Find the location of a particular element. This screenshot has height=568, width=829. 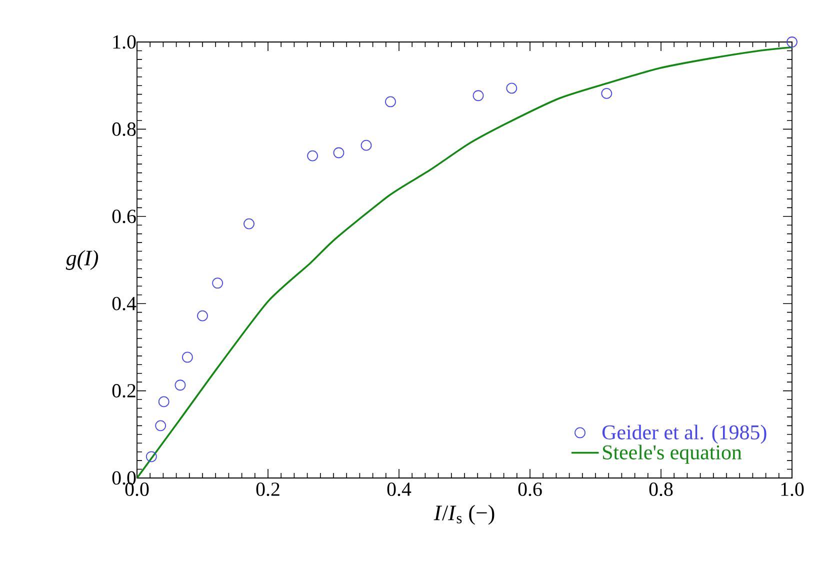

y-tick-label: 0.8 is located at coordinates (124, 129).